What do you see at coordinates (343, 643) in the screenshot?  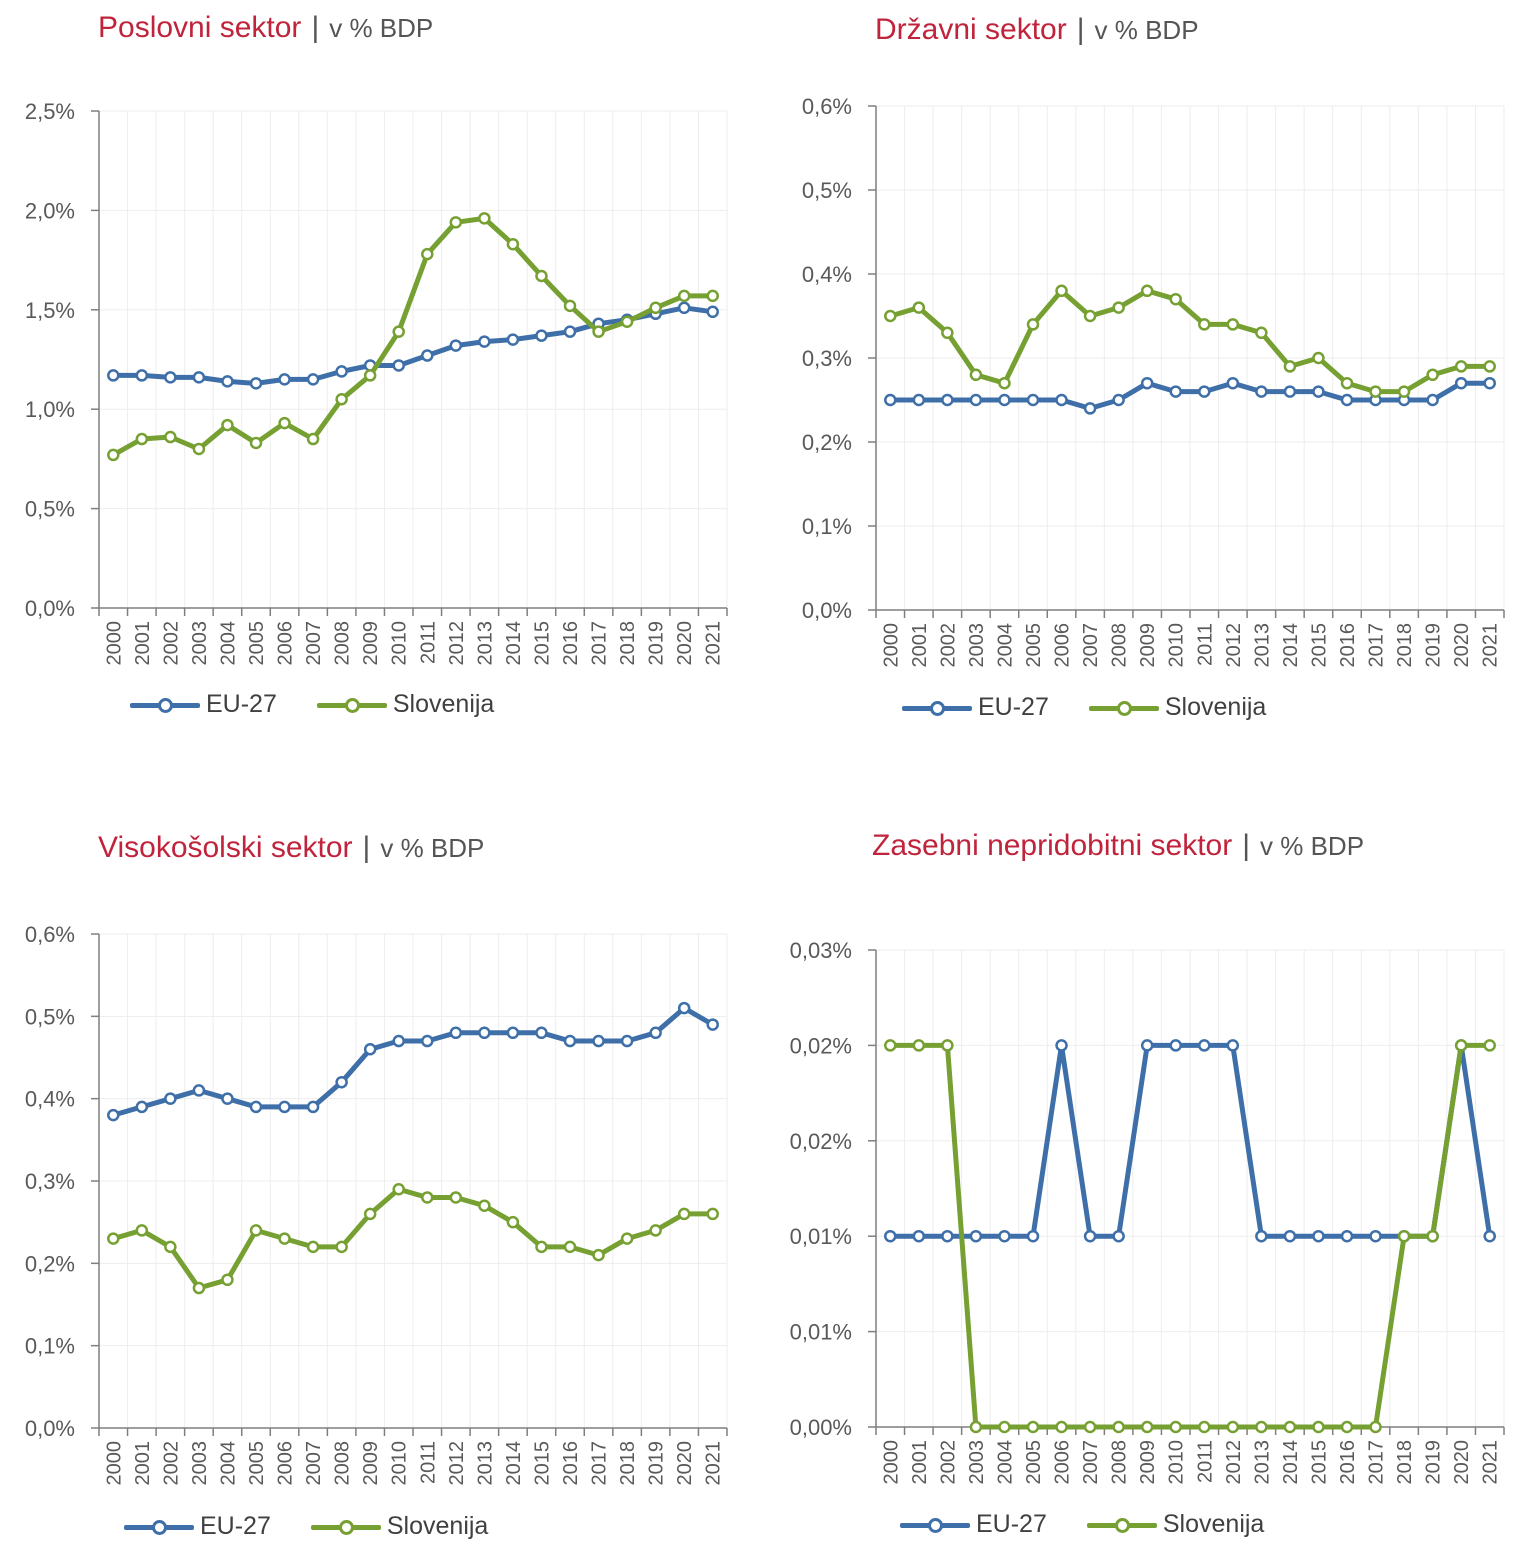 I see `x-tick-label: 2008` at bounding box center [343, 643].